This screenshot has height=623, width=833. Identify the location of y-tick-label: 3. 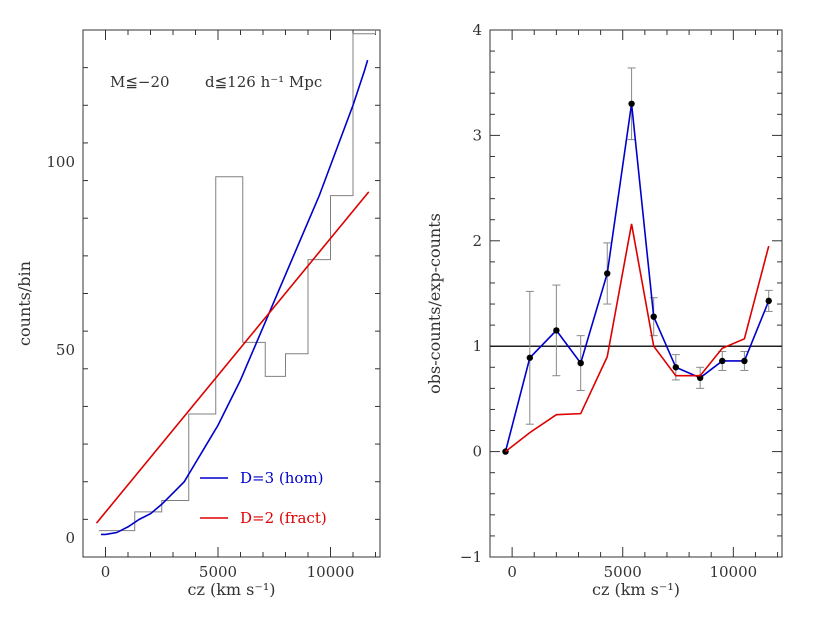
(477, 135).